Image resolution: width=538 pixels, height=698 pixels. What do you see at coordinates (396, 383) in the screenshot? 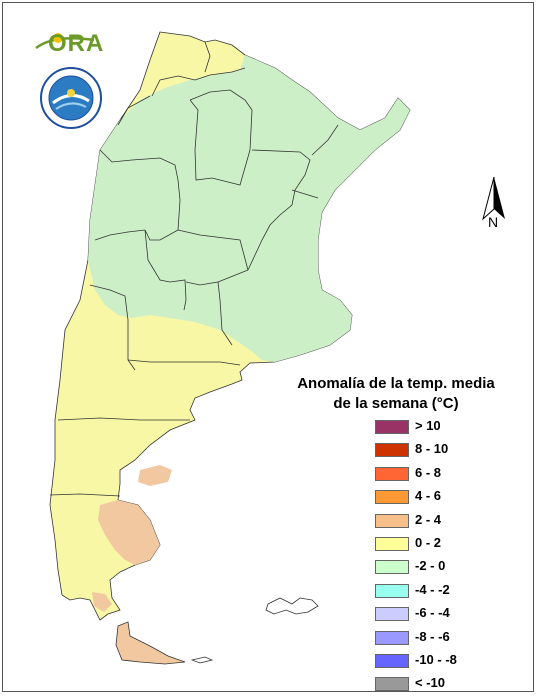
I see `legend-title-line1: Anomalía de la temp. media` at bounding box center [396, 383].